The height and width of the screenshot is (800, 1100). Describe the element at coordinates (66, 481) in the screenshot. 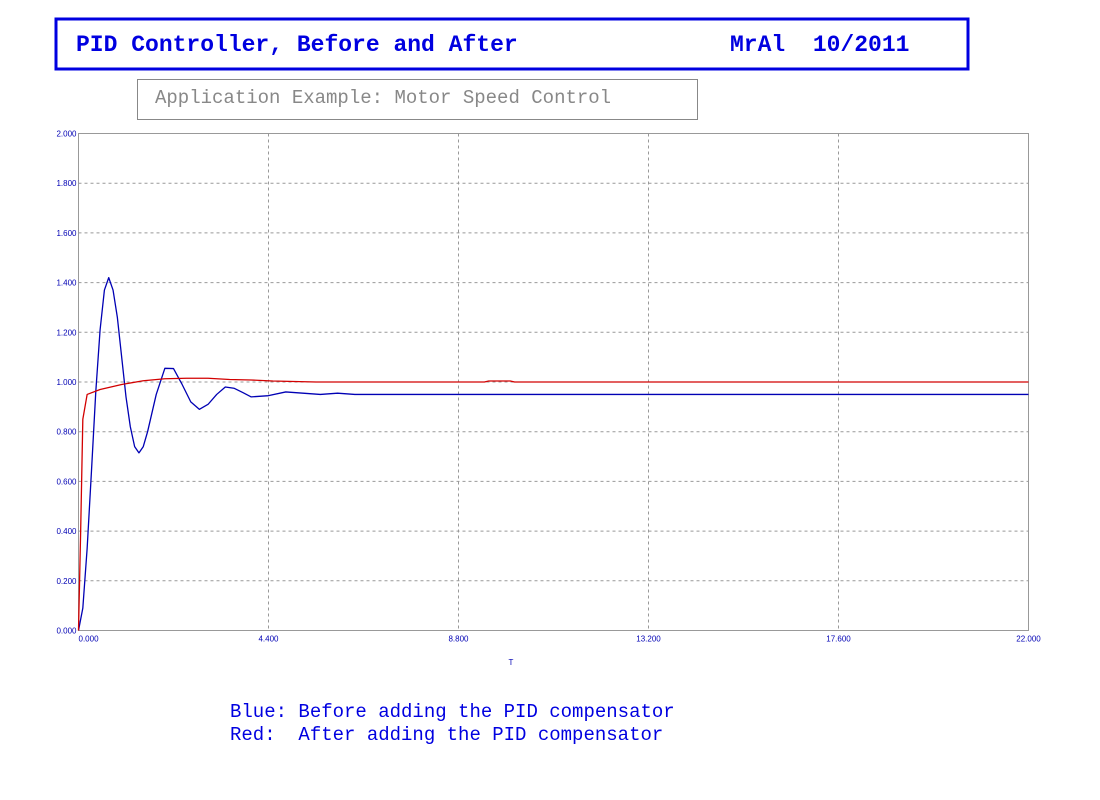

I see `y-tick-label: 0.600` at that location.